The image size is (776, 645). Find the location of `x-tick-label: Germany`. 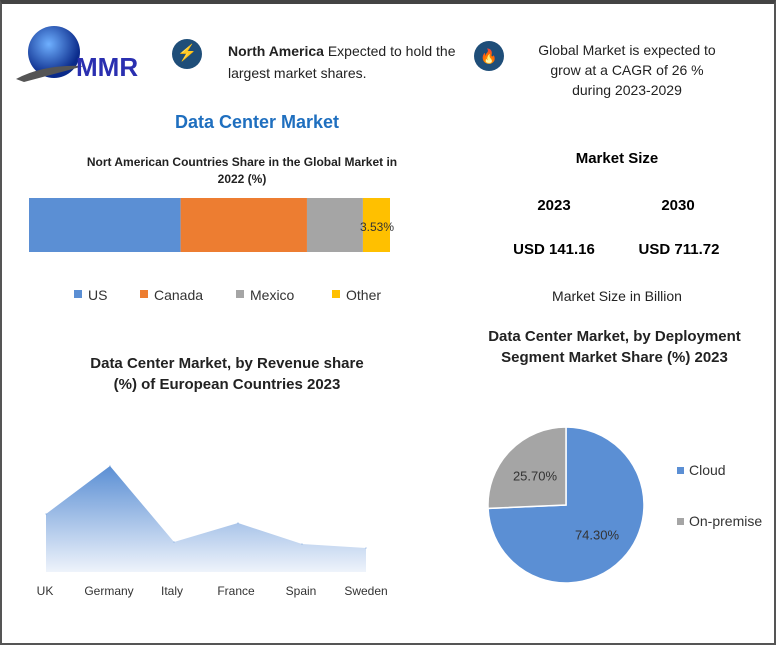

x-tick-label: Germany is located at coordinates (108, 591).